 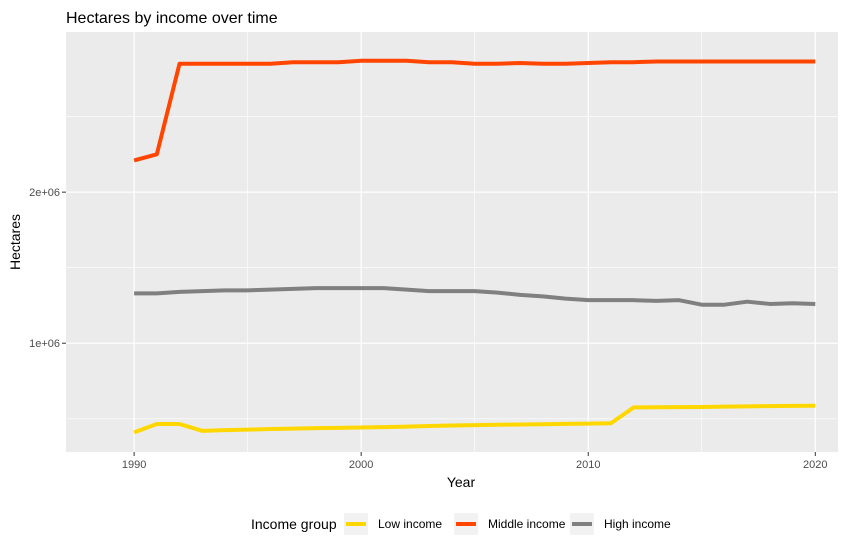 What do you see at coordinates (172, 18) in the screenshot?
I see `chart-title: Hectares by income over time` at bounding box center [172, 18].